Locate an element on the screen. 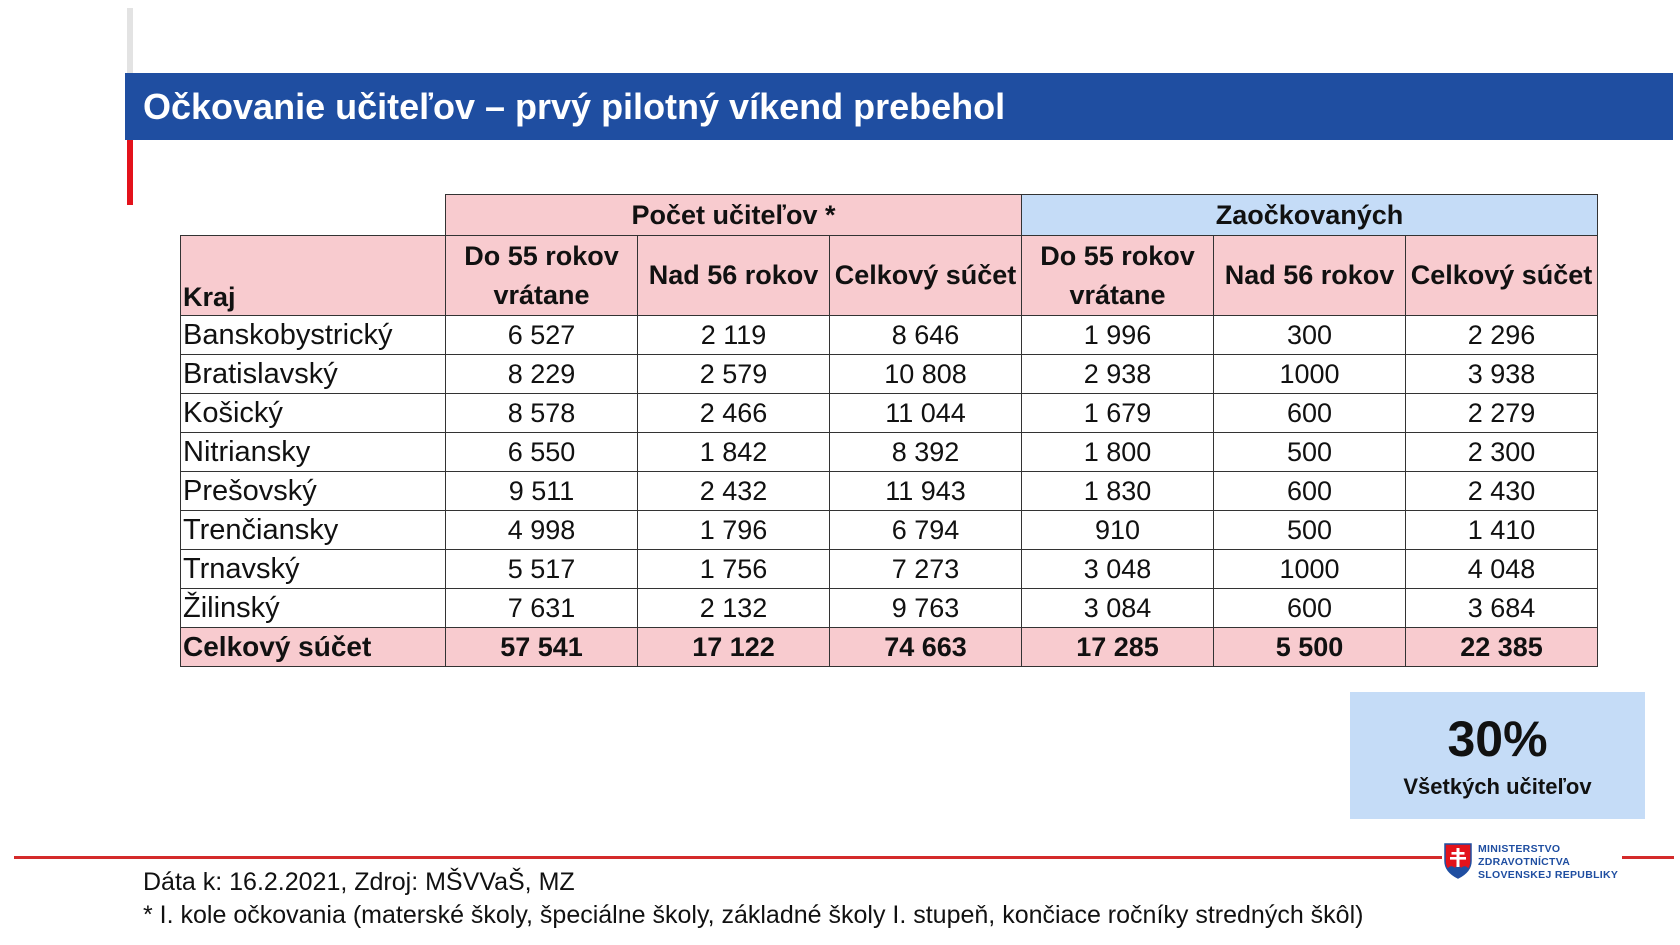 The width and height of the screenshot is (1680, 945). table-row: Trenčiansky 4 998 1 796 6 794 910 500 1 410 is located at coordinates (889, 530).